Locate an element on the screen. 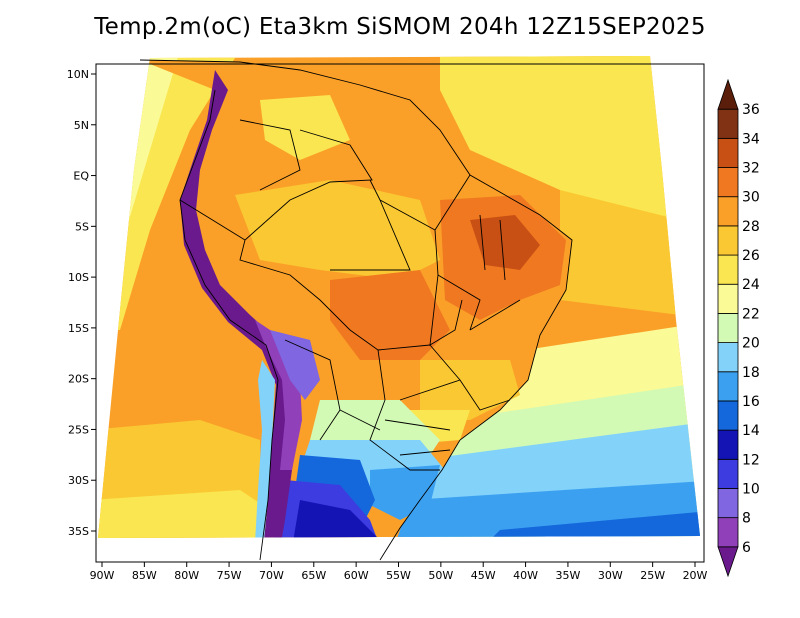  neighbor-lines is located at coordinates (280, 280).